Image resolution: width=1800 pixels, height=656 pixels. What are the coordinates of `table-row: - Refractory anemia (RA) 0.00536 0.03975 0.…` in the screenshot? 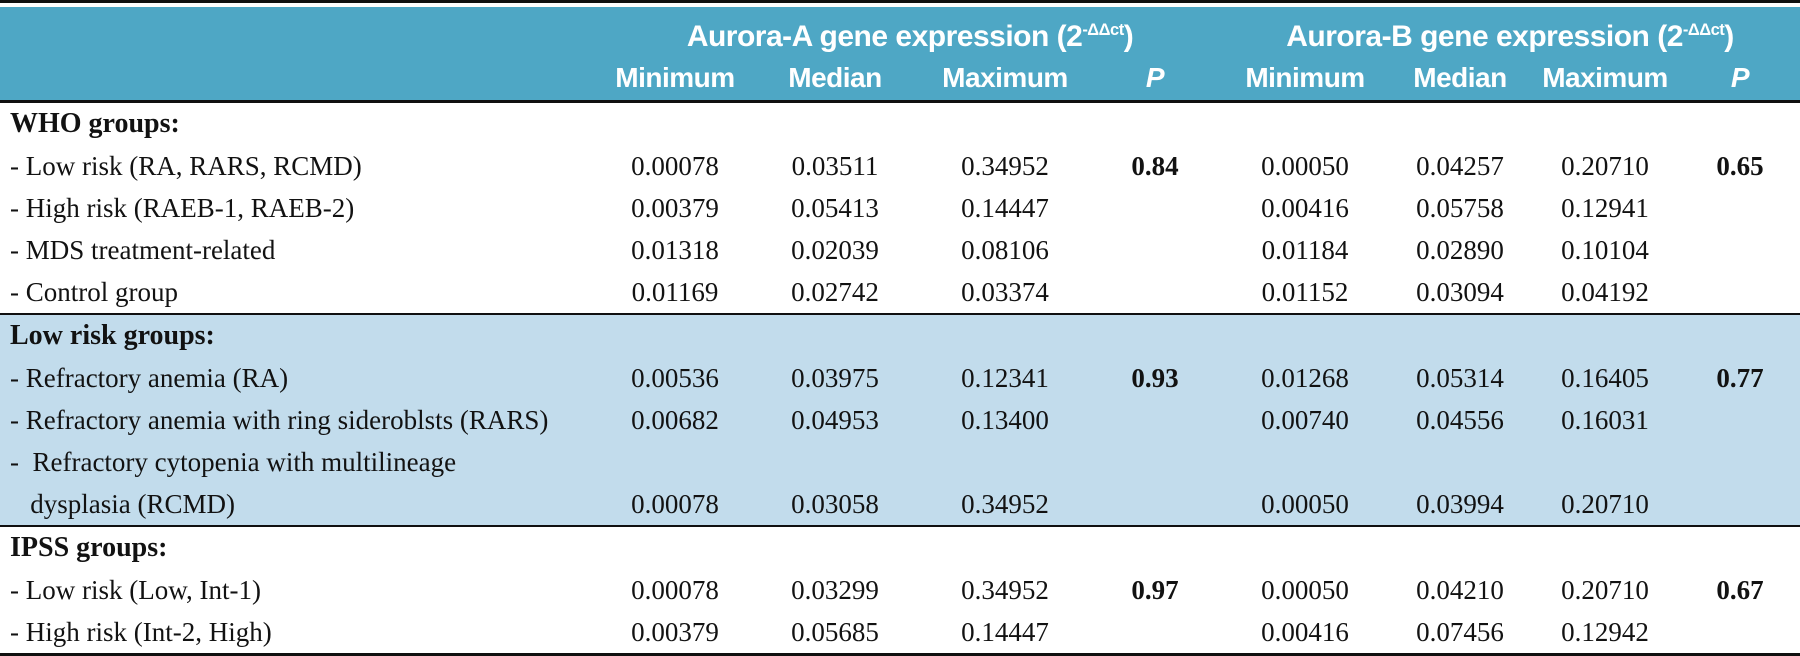 It's located at (900, 378).